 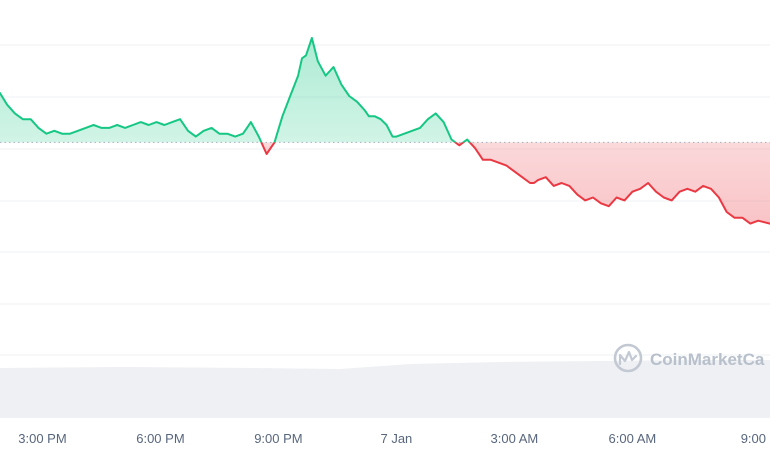 What do you see at coordinates (628, 358) in the screenshot?
I see `coinmarketcap-logo-icon` at bounding box center [628, 358].